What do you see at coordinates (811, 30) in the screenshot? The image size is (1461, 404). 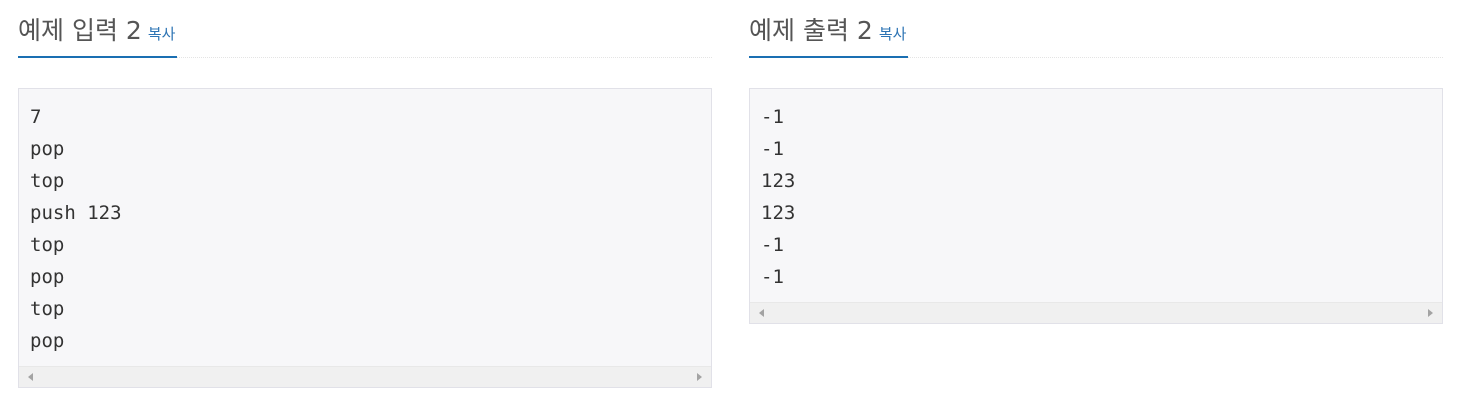 I see `sample-output-title: 예제 출력 2` at bounding box center [811, 30].